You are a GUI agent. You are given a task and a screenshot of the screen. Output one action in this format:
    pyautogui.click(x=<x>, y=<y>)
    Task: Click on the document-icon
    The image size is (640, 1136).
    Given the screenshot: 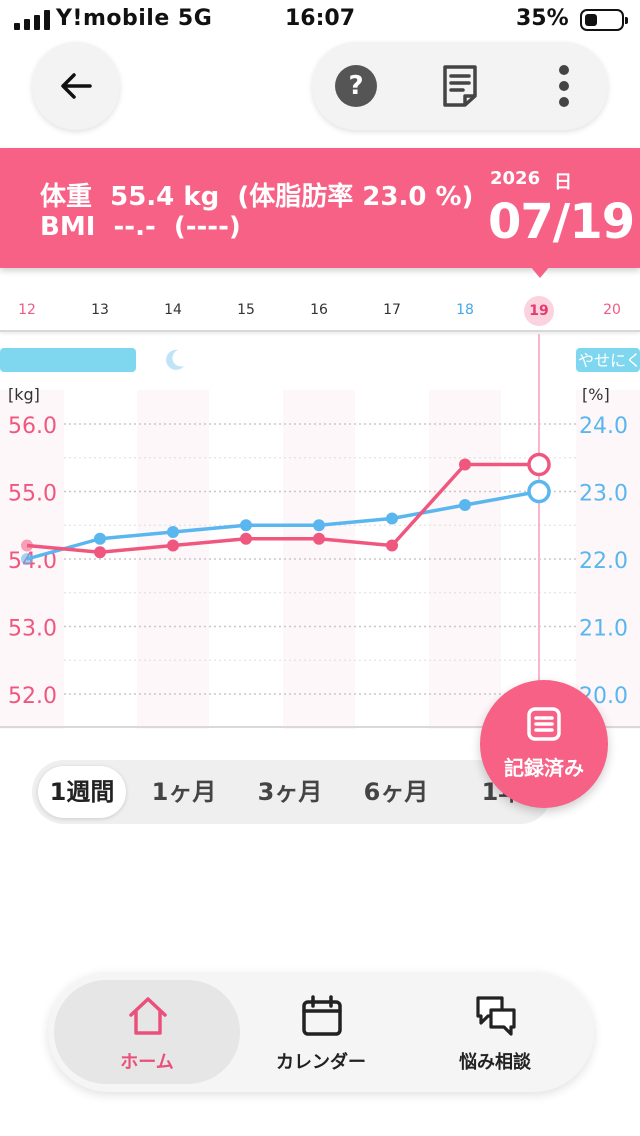 What is the action you would take?
    pyautogui.click(x=460, y=86)
    